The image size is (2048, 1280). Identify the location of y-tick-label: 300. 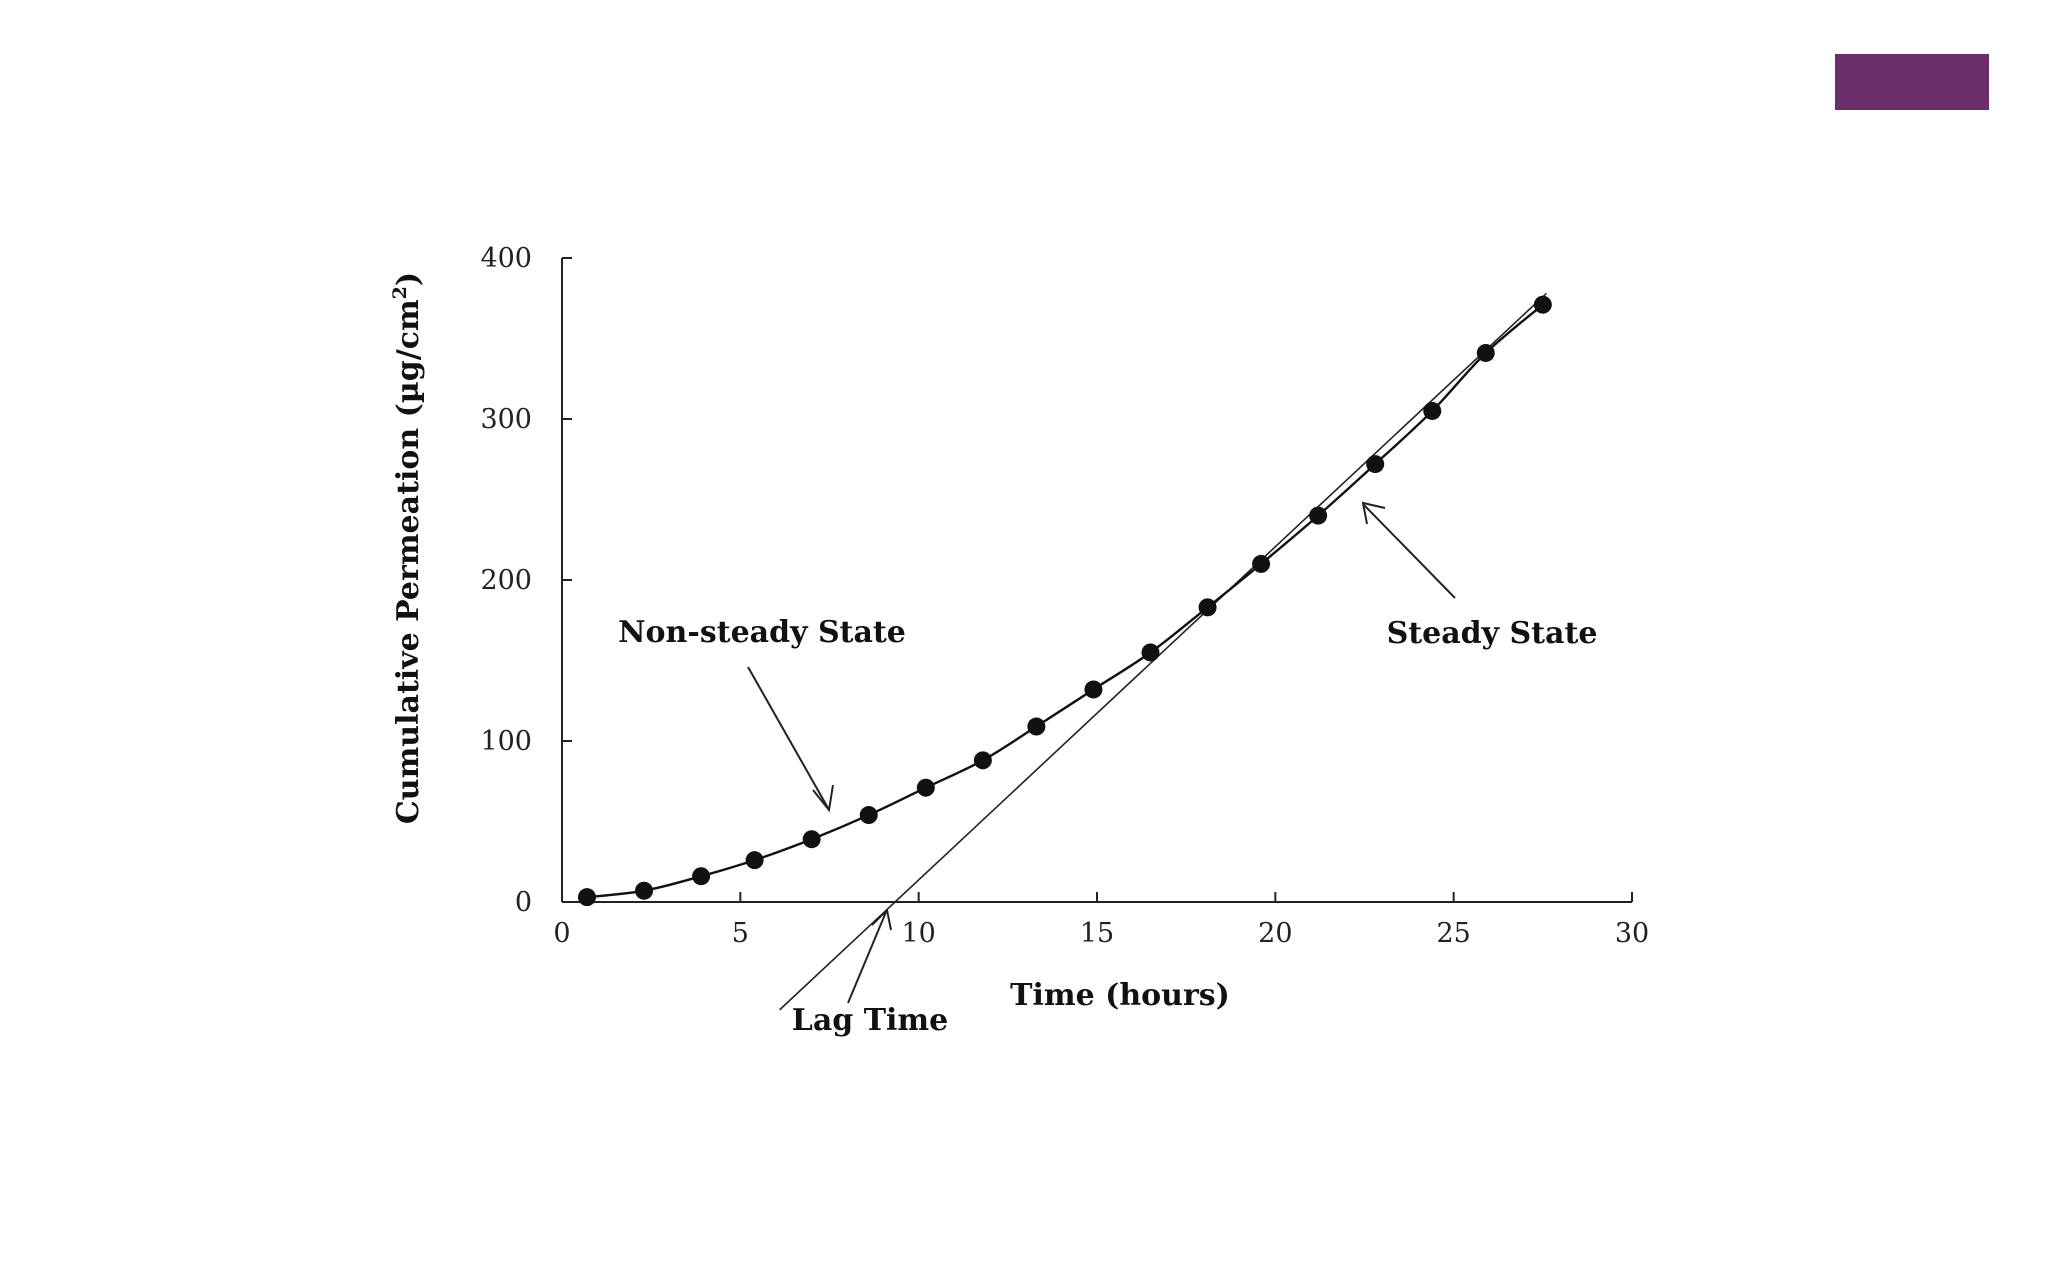
(506, 419).